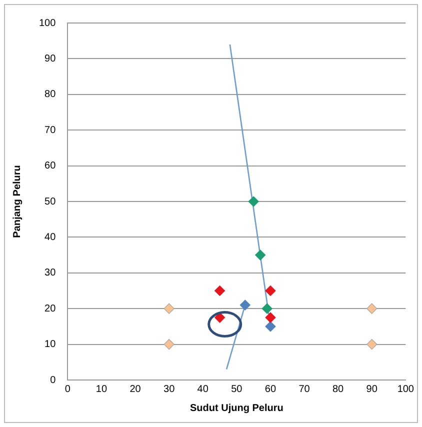 Image resolution: width=422 pixels, height=427 pixels. I want to click on y-tick-label: 70, so click(50, 130).